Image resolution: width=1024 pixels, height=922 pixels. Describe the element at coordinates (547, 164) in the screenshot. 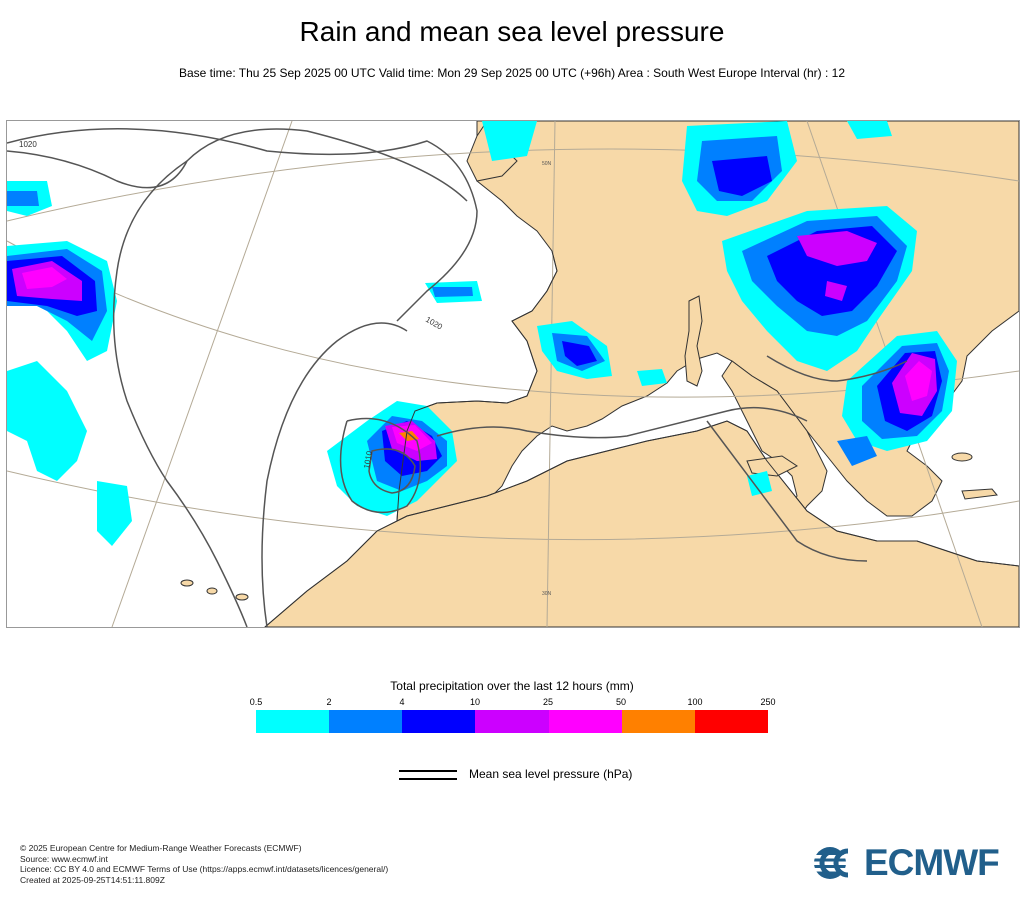

I see `graticule-label-50n: 50N` at that location.